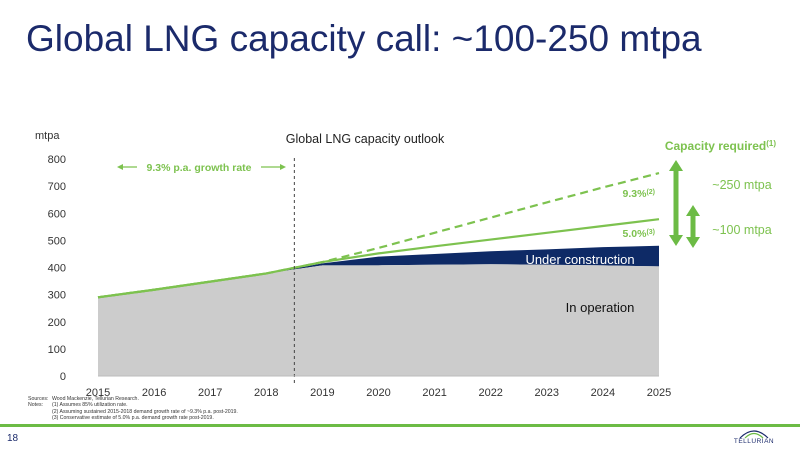 Image resolution: width=800 pixels, height=450 pixels. Describe the element at coordinates (365, 139) in the screenshot. I see `chart-title: Global LNG capacity outlook` at that location.